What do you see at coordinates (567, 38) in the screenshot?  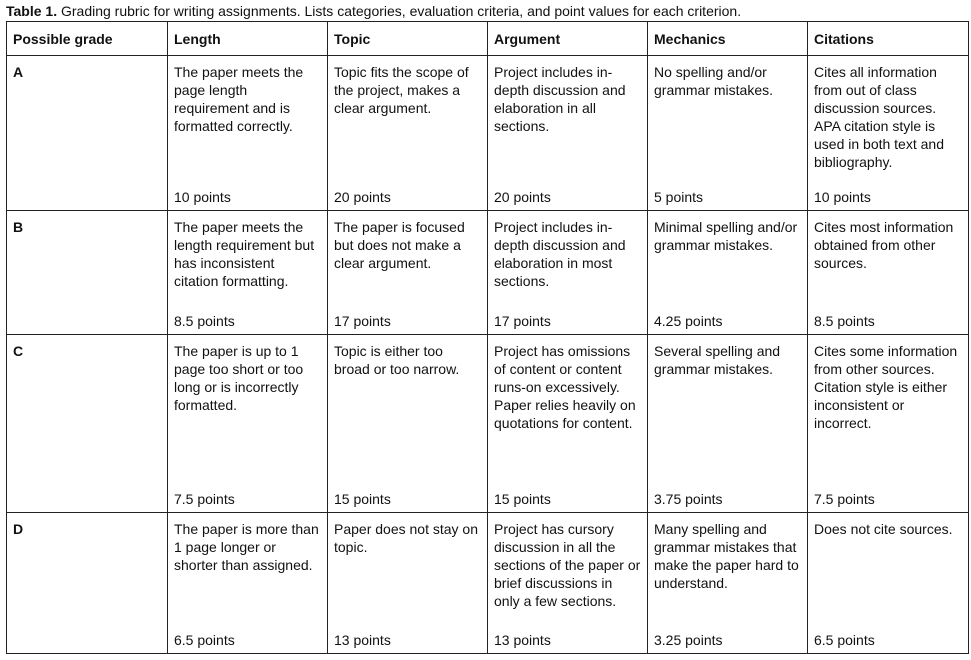 I see `header-argument: Argument` at bounding box center [567, 38].